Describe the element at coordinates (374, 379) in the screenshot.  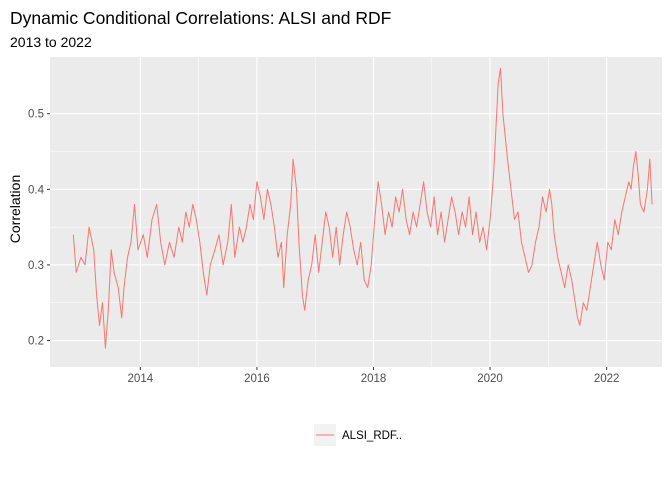
I see `x-tick-label: 2018` at that location.